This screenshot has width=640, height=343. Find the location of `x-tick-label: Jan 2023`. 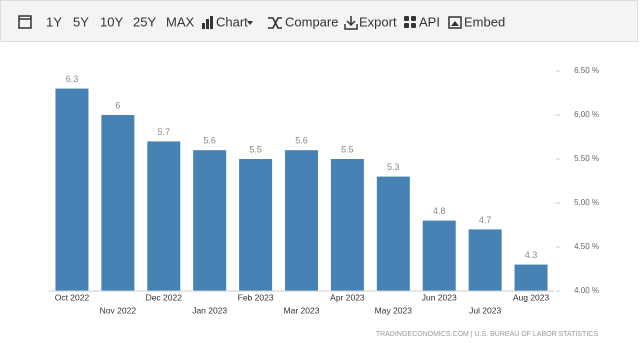

x-tick-label: Jan 2023 is located at coordinates (209, 310).